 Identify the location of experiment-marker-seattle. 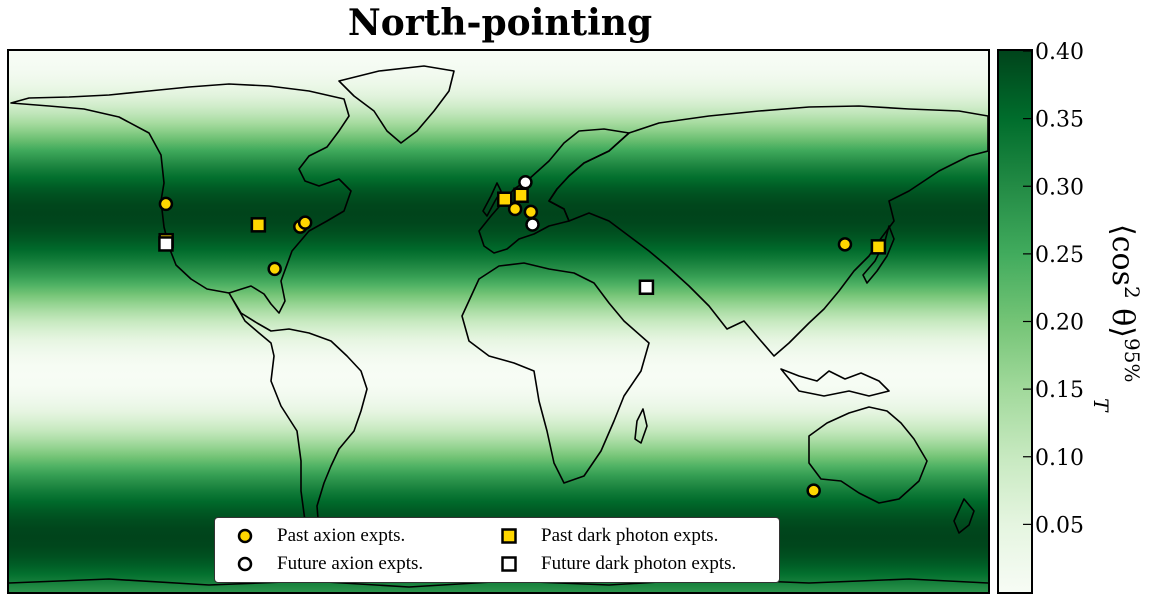
(166, 204).